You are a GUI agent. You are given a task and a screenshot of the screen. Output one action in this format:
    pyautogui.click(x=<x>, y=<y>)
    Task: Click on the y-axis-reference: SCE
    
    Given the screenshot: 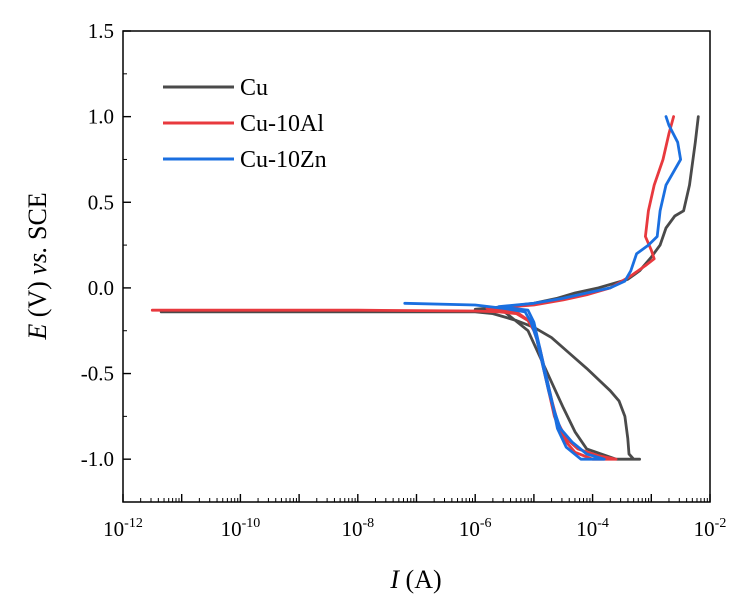 What is the action you would take?
    pyautogui.click(x=37, y=216)
    